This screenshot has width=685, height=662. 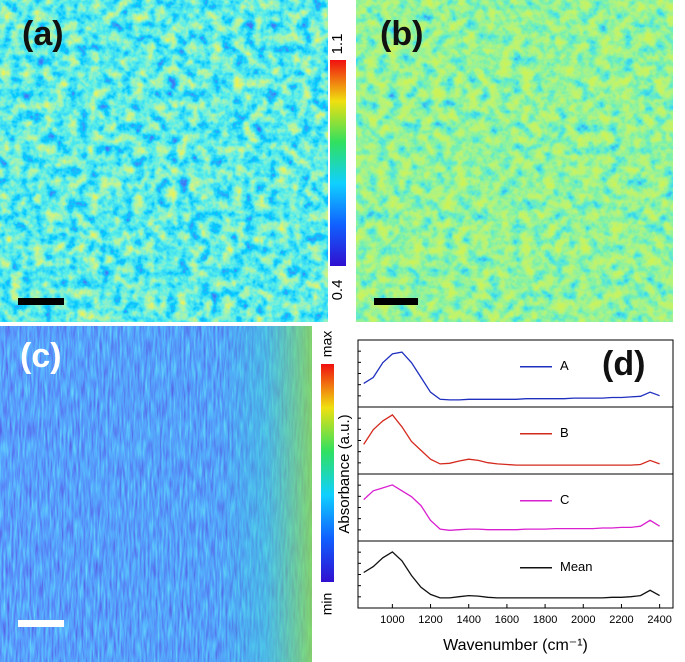 What do you see at coordinates (564, 499) in the screenshot?
I see `legend-label: C` at bounding box center [564, 499].